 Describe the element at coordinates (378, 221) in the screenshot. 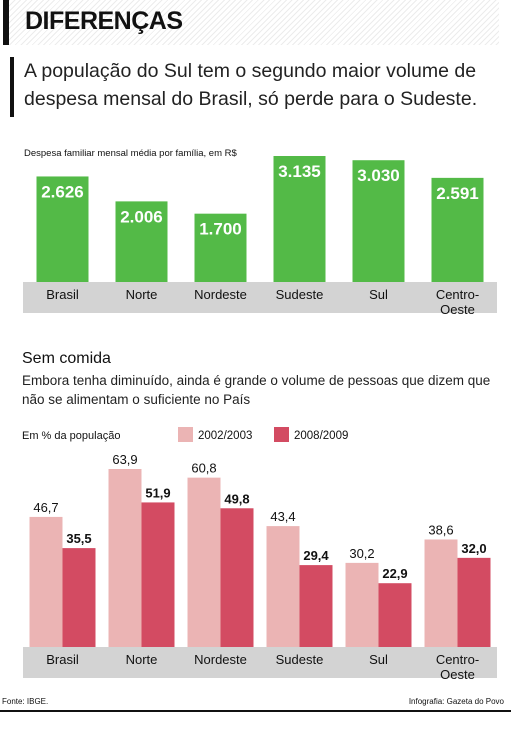

I see `bar-sul` at that location.